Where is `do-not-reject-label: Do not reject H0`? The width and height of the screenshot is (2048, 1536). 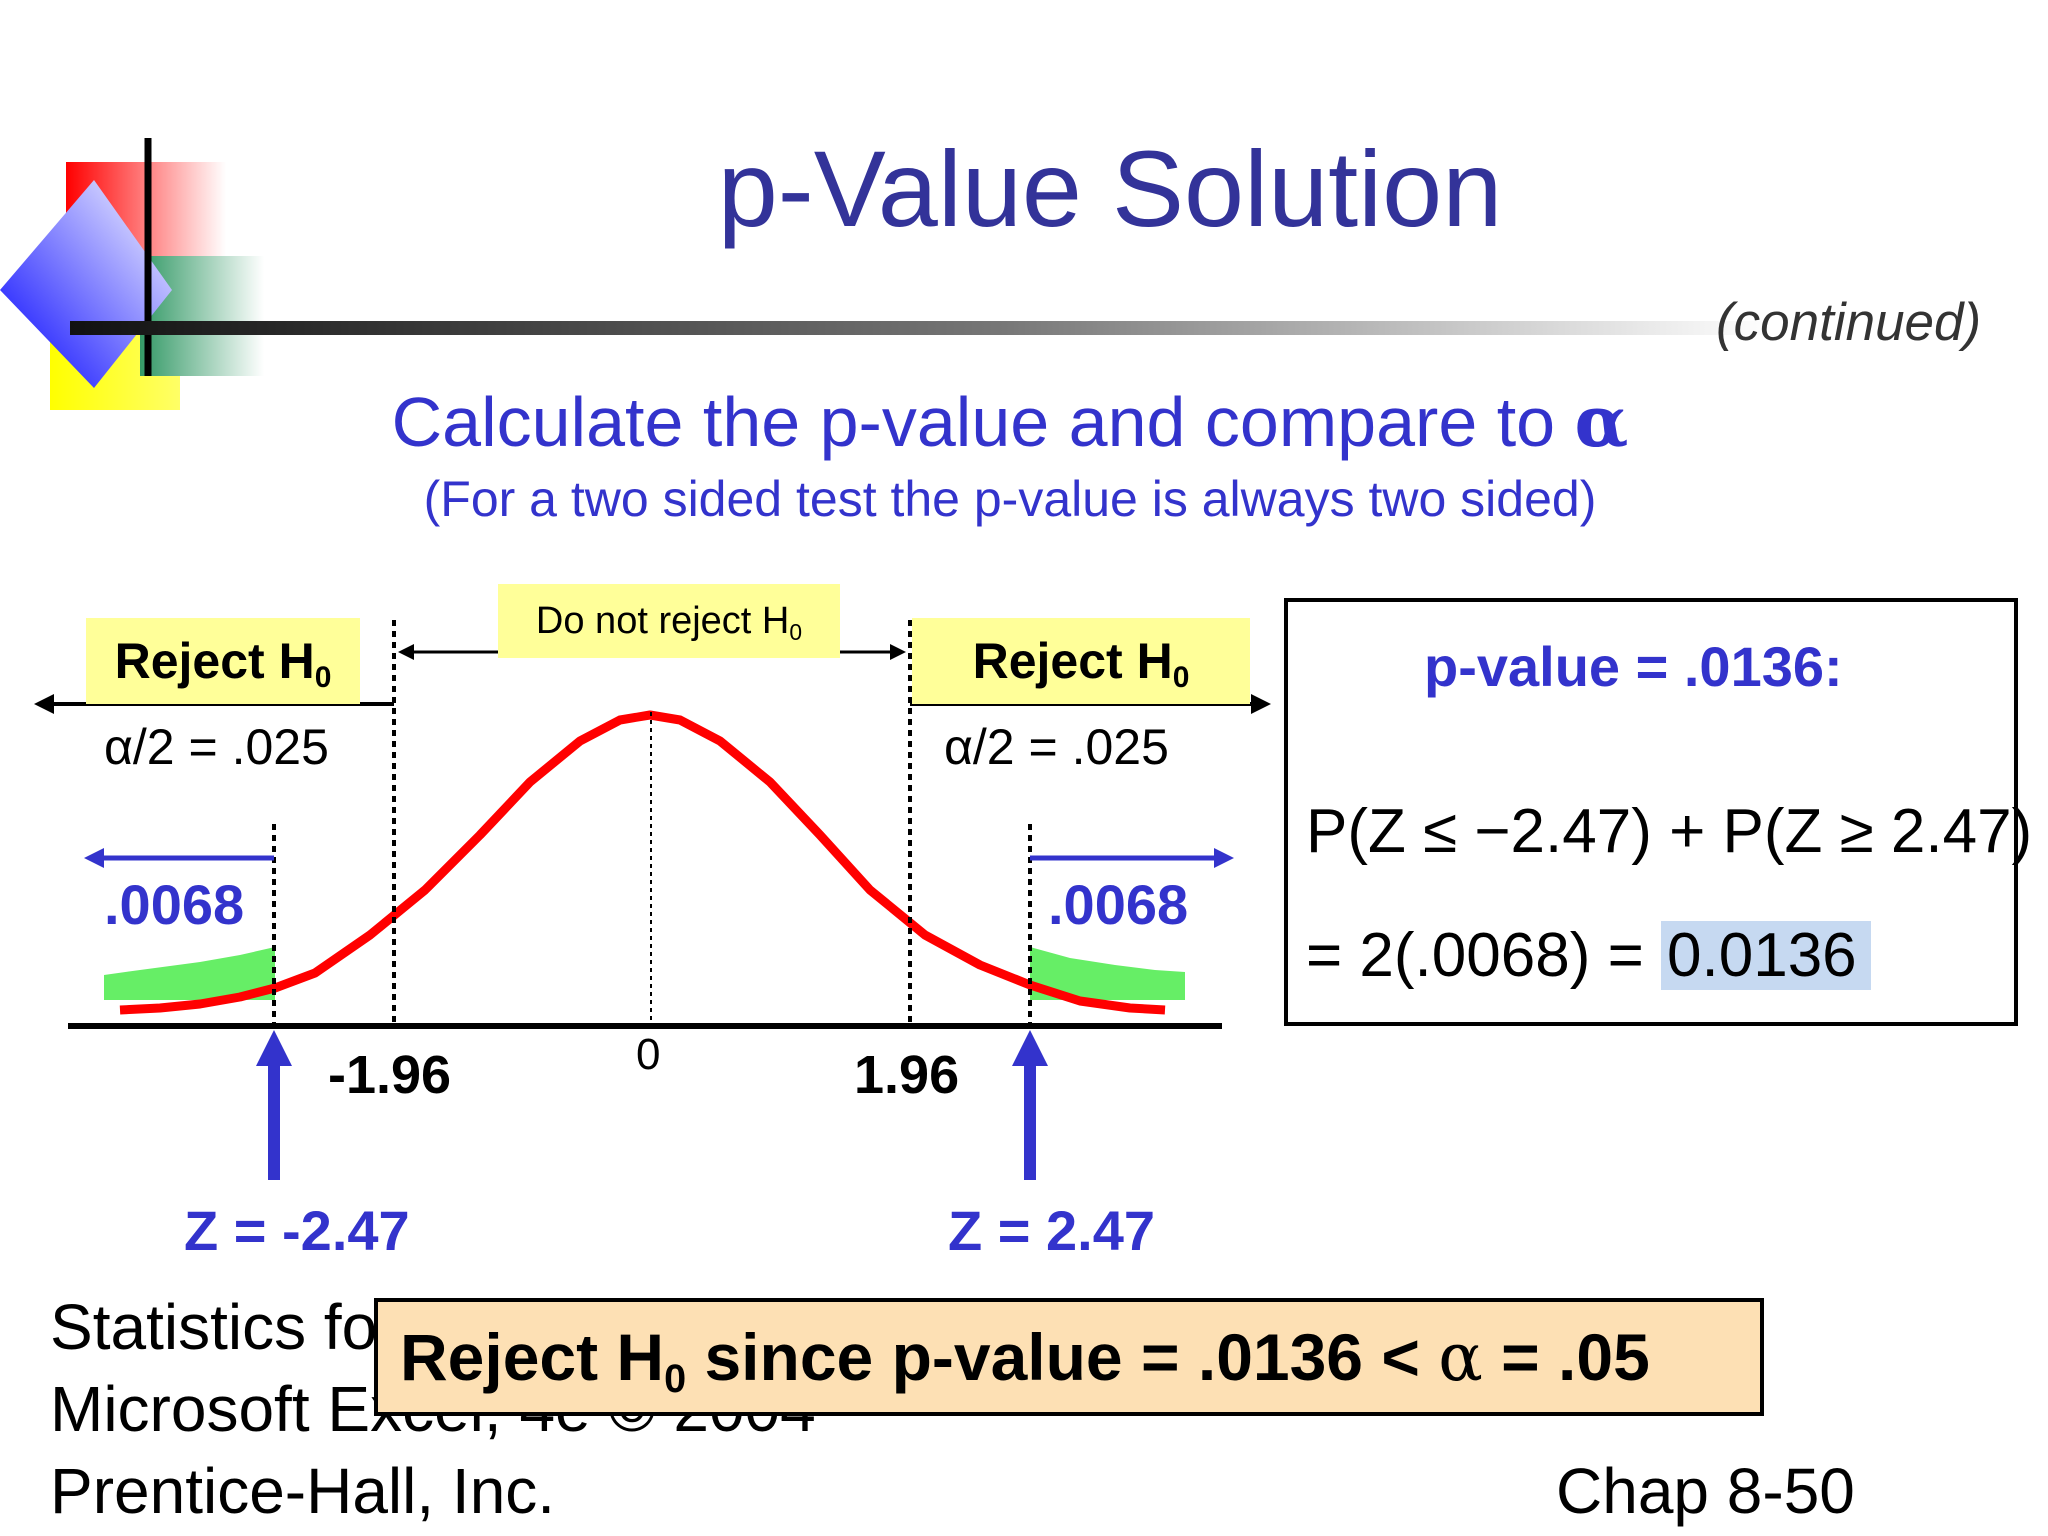 do-not-reject-label: Do not reject H0 is located at coordinates (669, 621).